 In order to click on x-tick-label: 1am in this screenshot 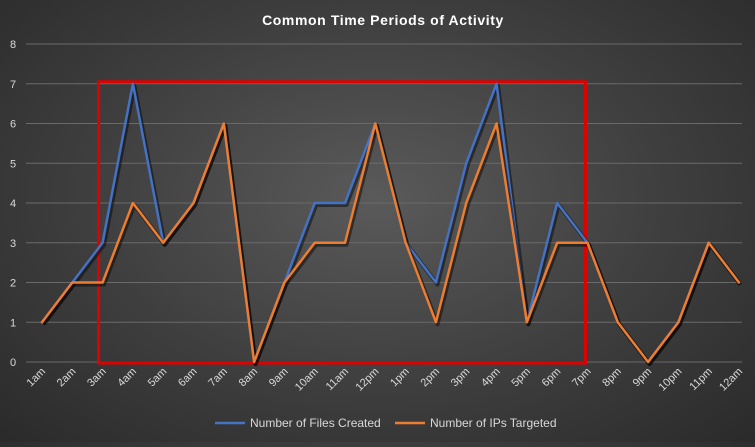, I will do `click(36, 378)`.